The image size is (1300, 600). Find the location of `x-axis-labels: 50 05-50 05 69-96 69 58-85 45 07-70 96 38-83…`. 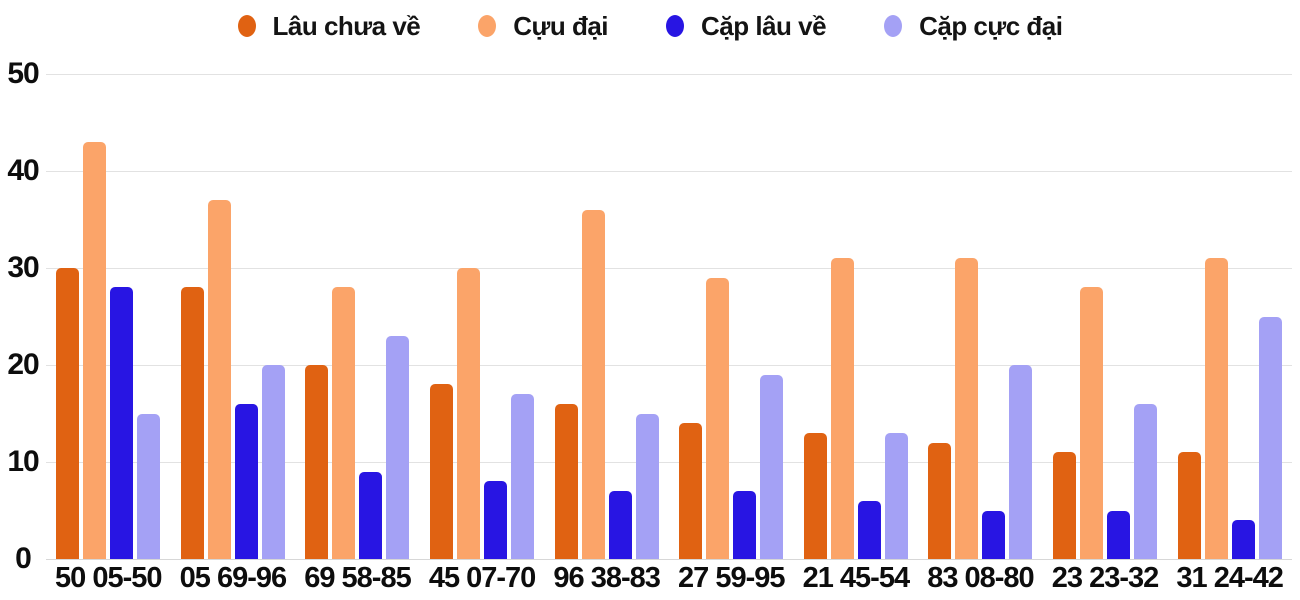

x-axis-labels: 50 05-50 05 69-96 69 58-85 45 07-70 96 38-83… is located at coordinates (669, 578).